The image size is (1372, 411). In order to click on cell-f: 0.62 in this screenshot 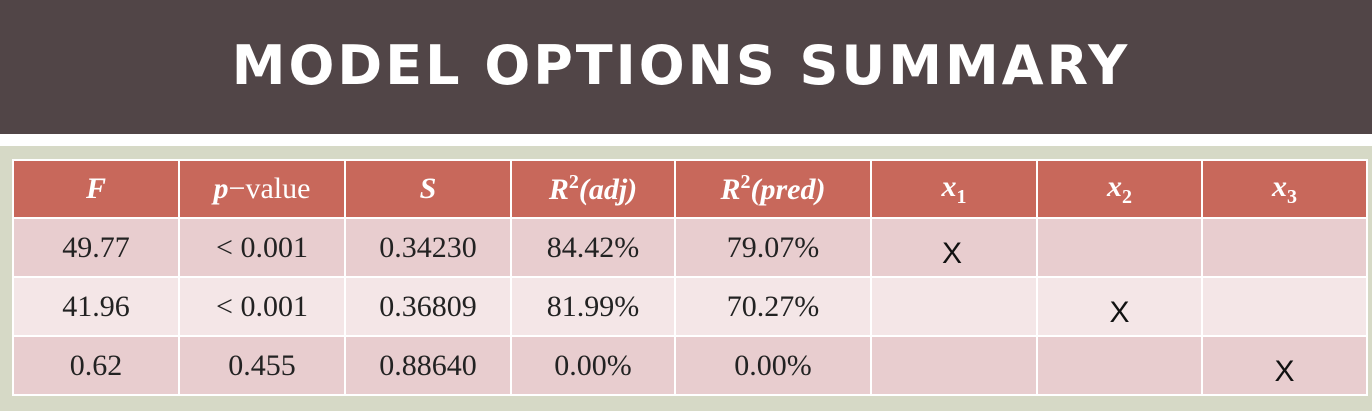, I will do `click(96, 365)`.